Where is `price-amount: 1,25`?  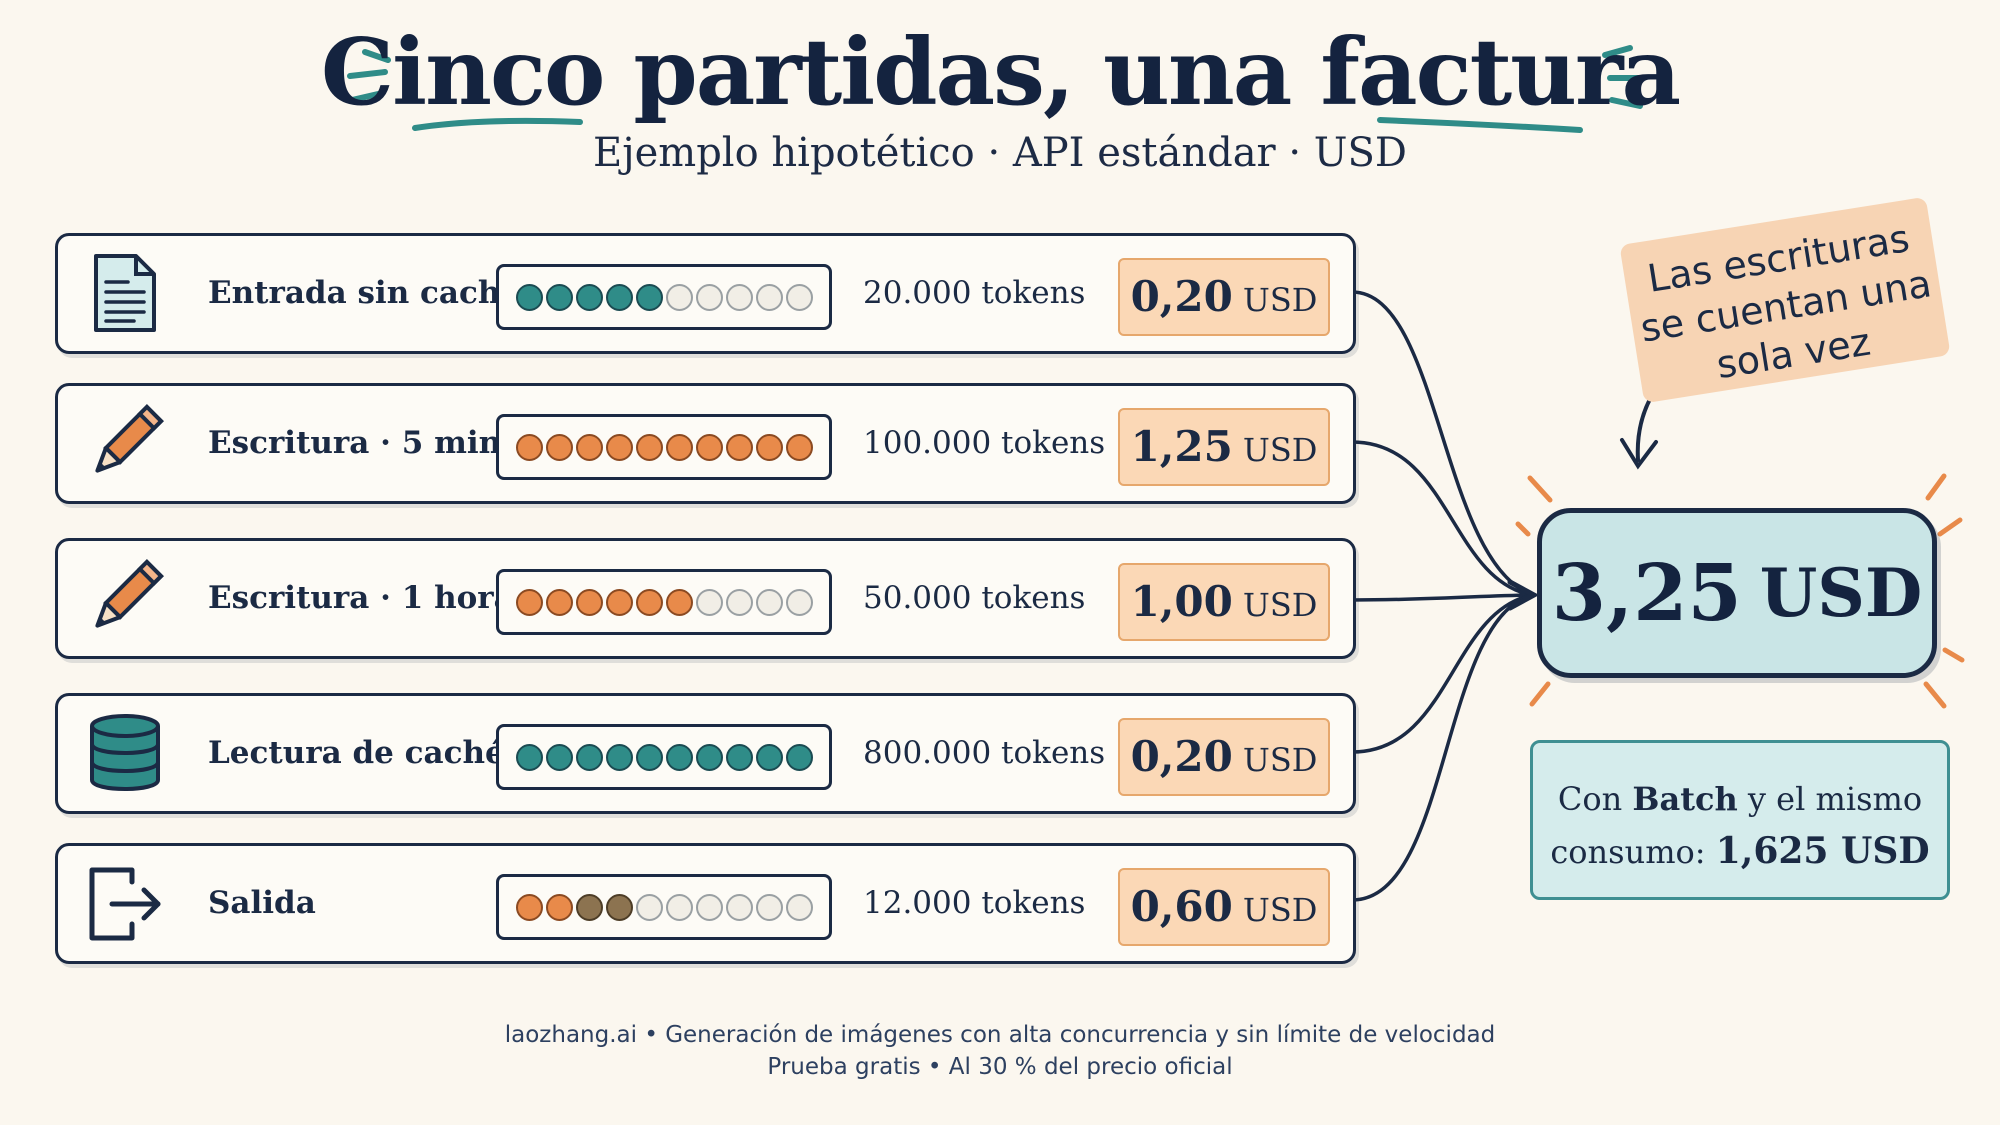
price-amount: 1,25 is located at coordinates (1181, 446).